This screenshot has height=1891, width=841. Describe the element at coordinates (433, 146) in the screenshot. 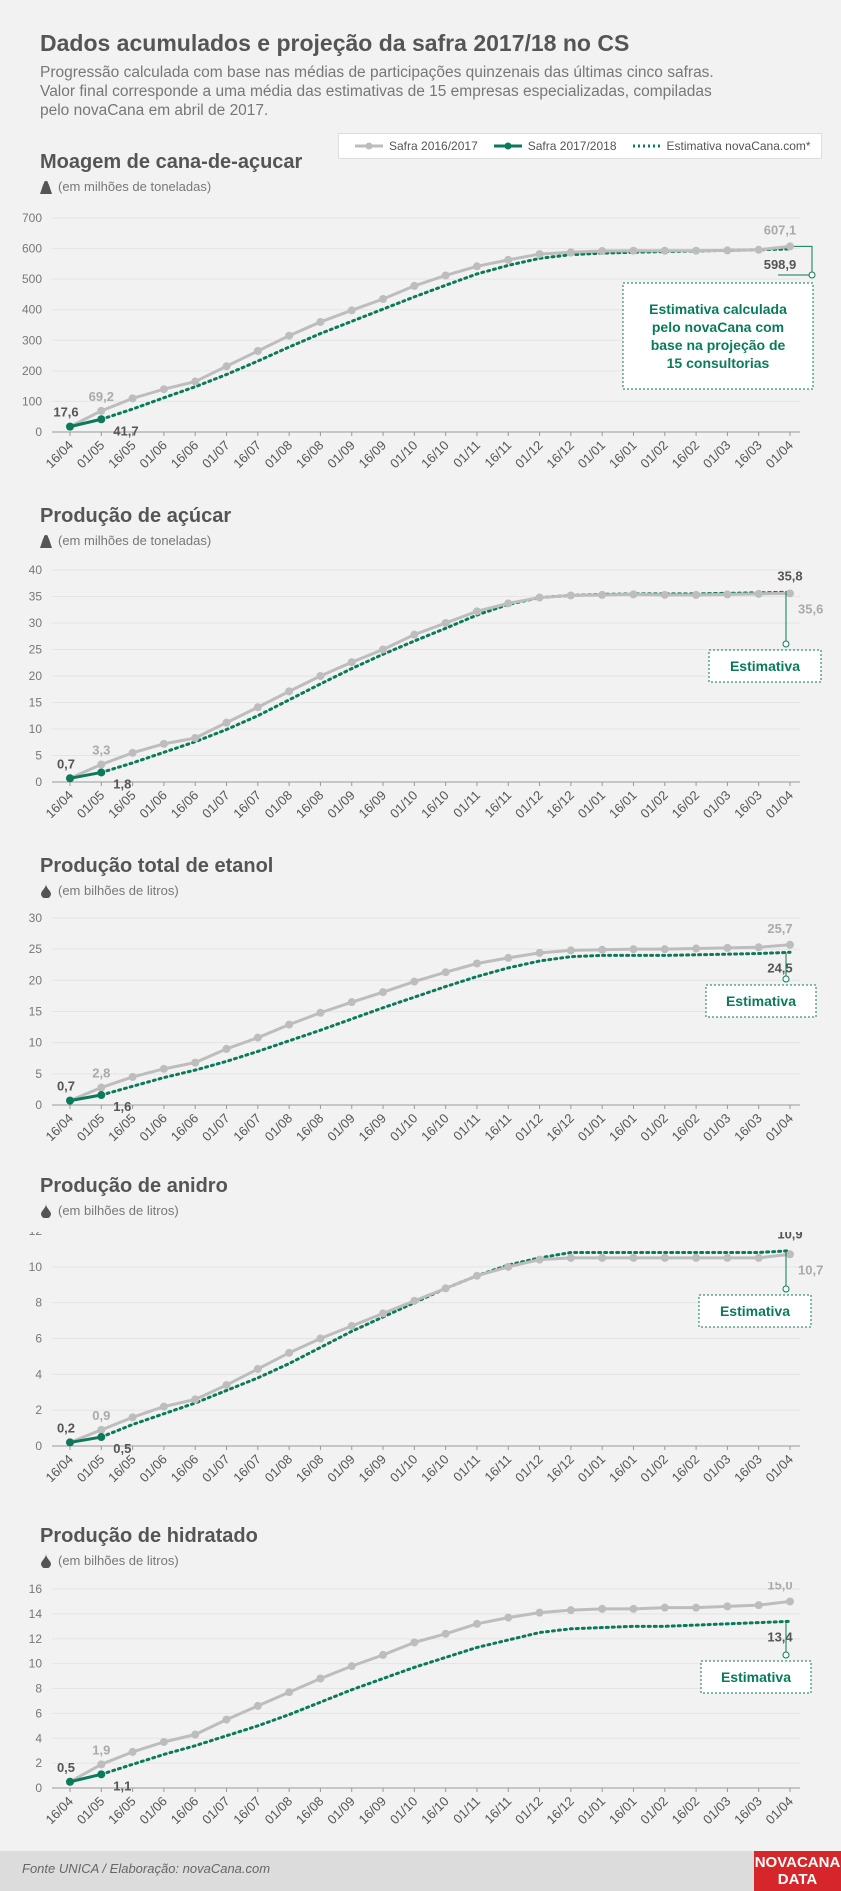

I see `legend-label: Safra 2016/2017` at that location.